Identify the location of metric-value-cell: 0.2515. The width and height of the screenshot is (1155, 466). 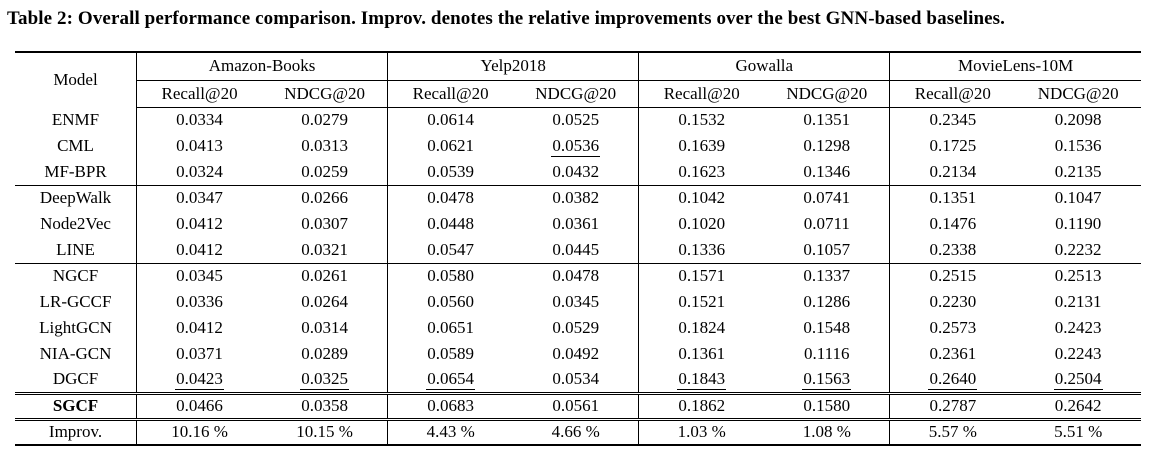
(952, 275).